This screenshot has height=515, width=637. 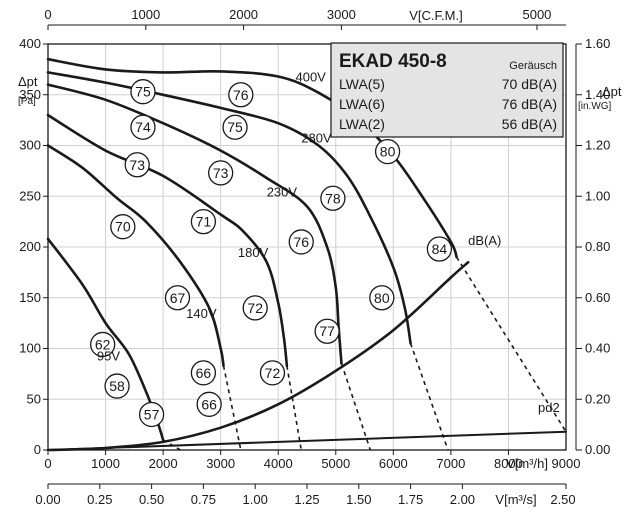 What do you see at coordinates (203, 499) in the screenshot?
I see `x-bottom2-tick-label: 0.75` at bounding box center [203, 499].